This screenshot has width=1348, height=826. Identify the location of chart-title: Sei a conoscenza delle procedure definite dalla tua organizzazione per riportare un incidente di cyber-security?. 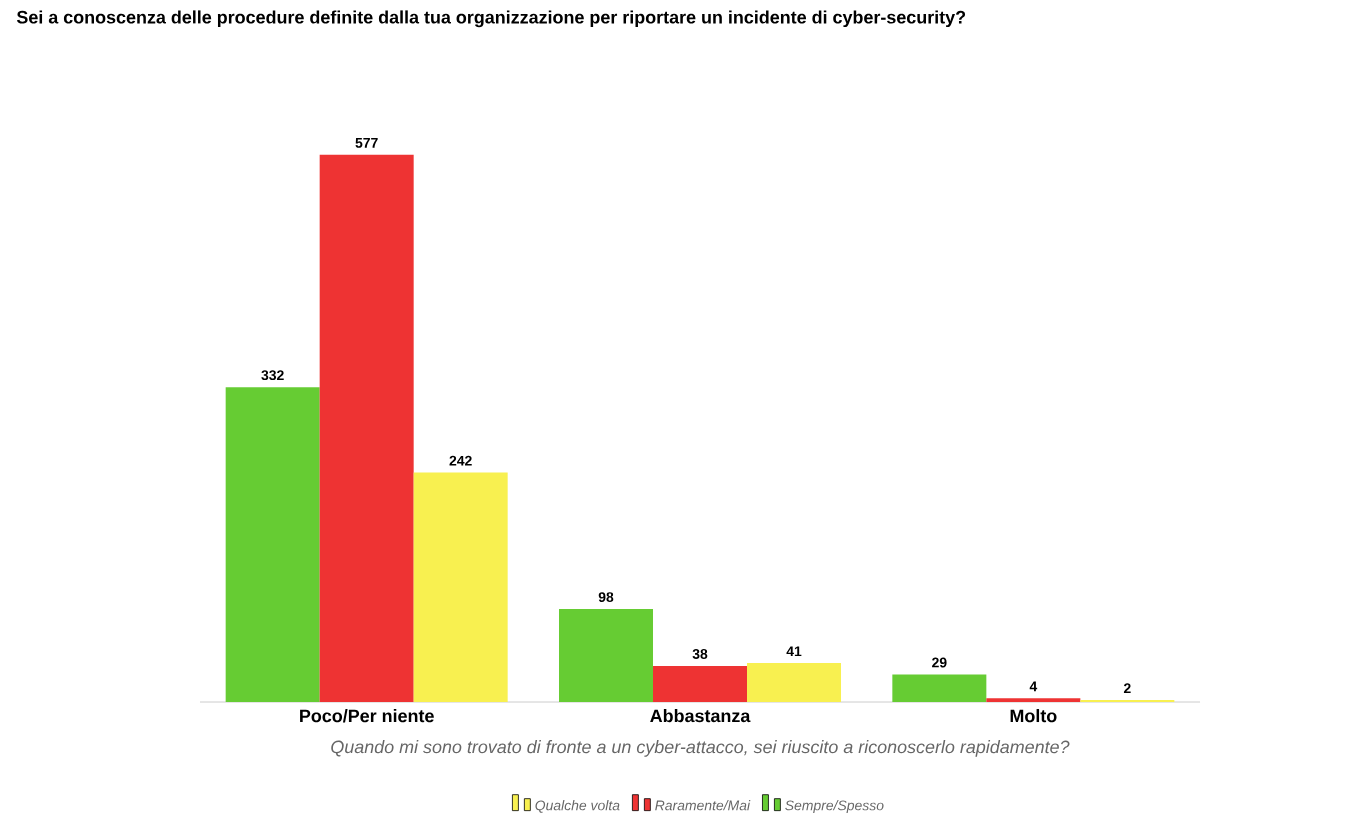
(491, 19).